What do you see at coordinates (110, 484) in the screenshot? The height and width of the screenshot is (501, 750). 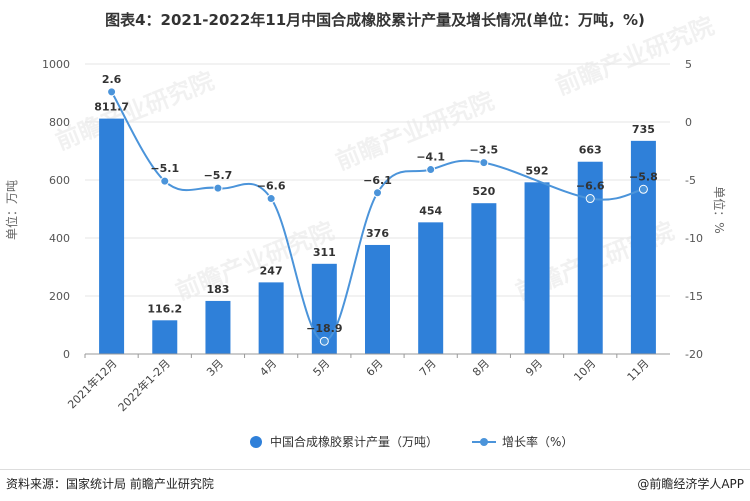 I see `source-note: 资料来源：国家统计局 前瞻产业研究院` at bounding box center [110, 484].